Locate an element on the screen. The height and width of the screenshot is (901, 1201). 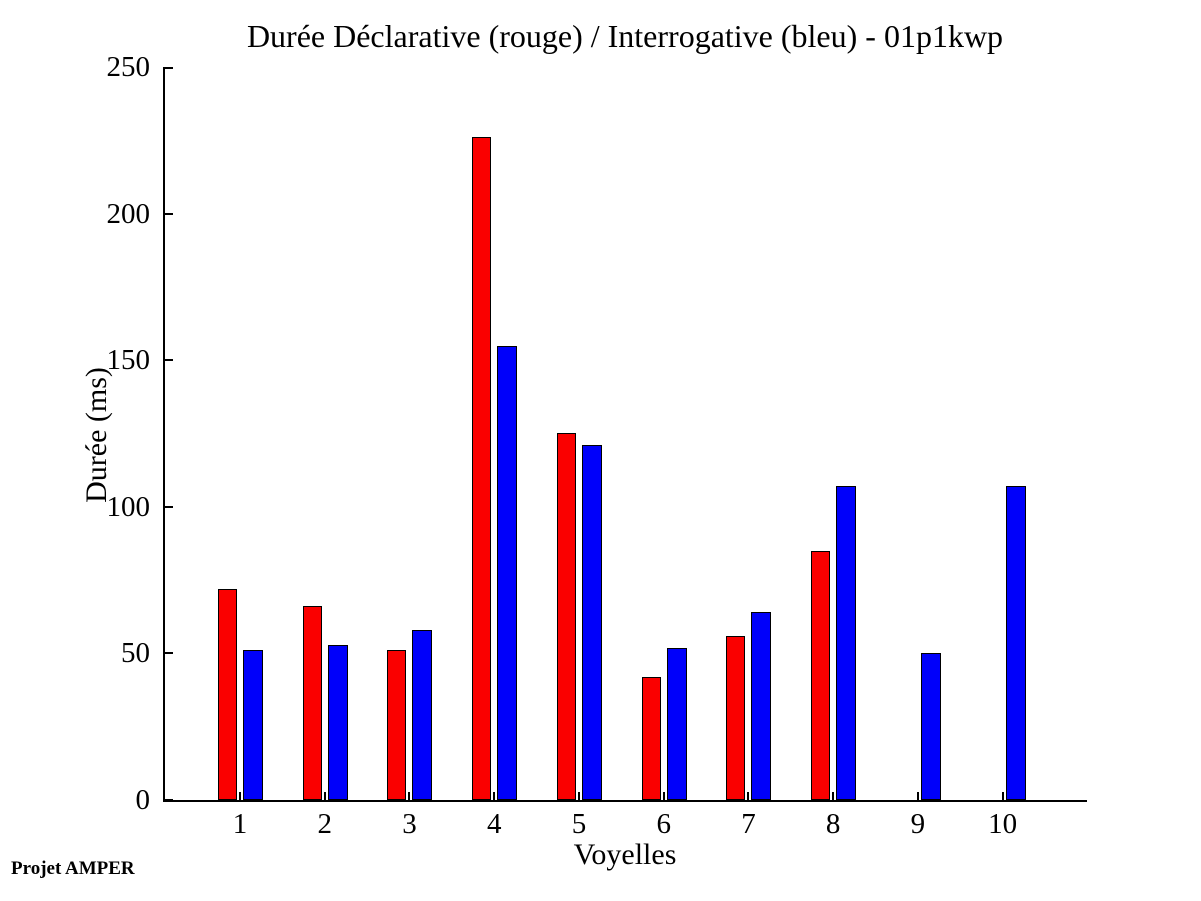
y-tick-label-50: 50 is located at coordinates (135, 653).